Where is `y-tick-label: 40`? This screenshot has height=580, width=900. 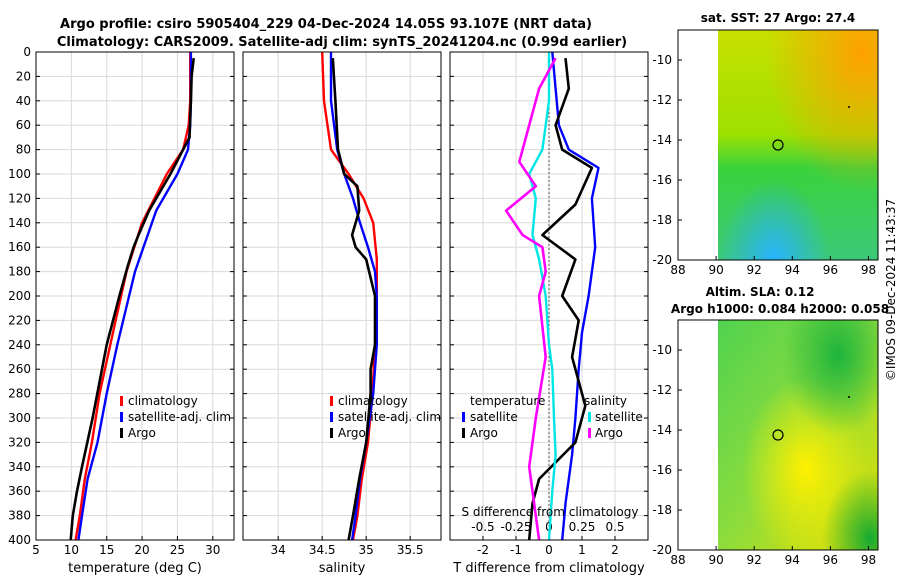 y-tick-label: 40 is located at coordinates (23, 101).